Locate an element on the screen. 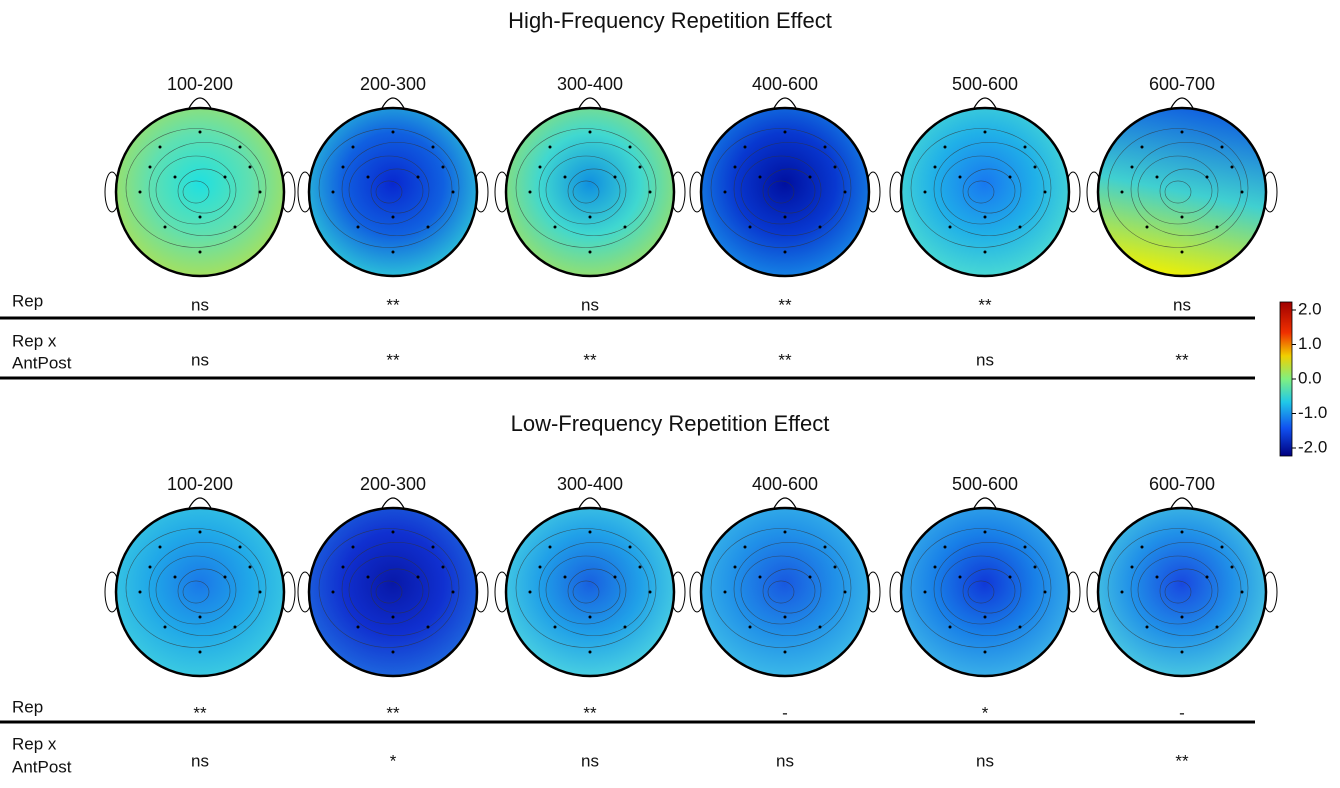 The image size is (1340, 788). head-outline is located at coordinates (393, 192).